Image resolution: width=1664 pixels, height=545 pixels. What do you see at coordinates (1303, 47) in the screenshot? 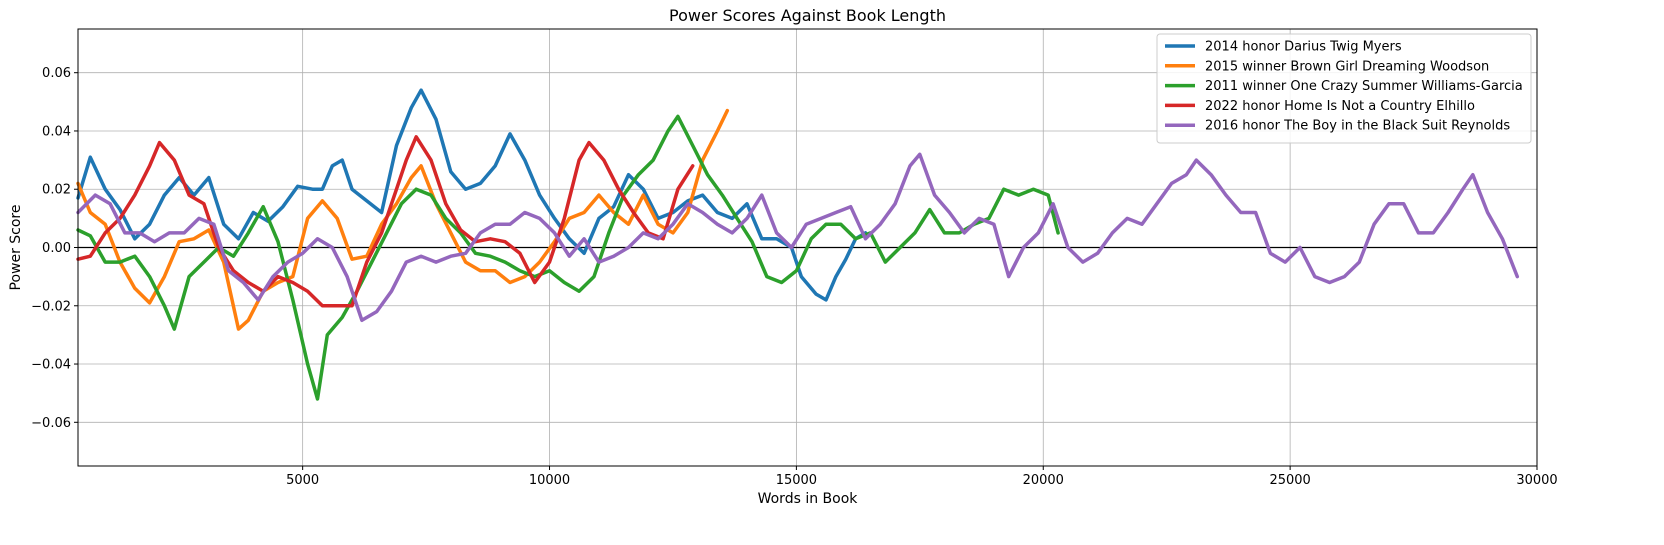
I see `legend-label-1: 2014 honor Darius Twig Myers` at bounding box center [1303, 47].